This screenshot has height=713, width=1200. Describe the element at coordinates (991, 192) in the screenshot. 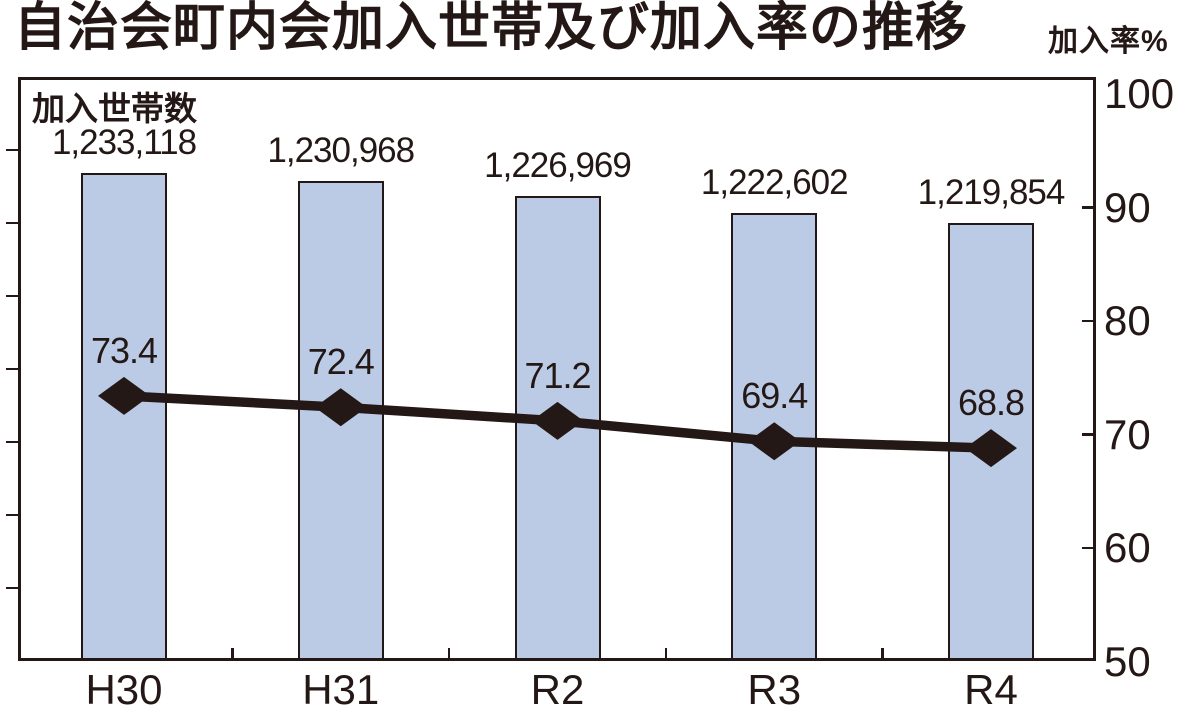

I see `bar-value-R4: 1,219,854` at that location.